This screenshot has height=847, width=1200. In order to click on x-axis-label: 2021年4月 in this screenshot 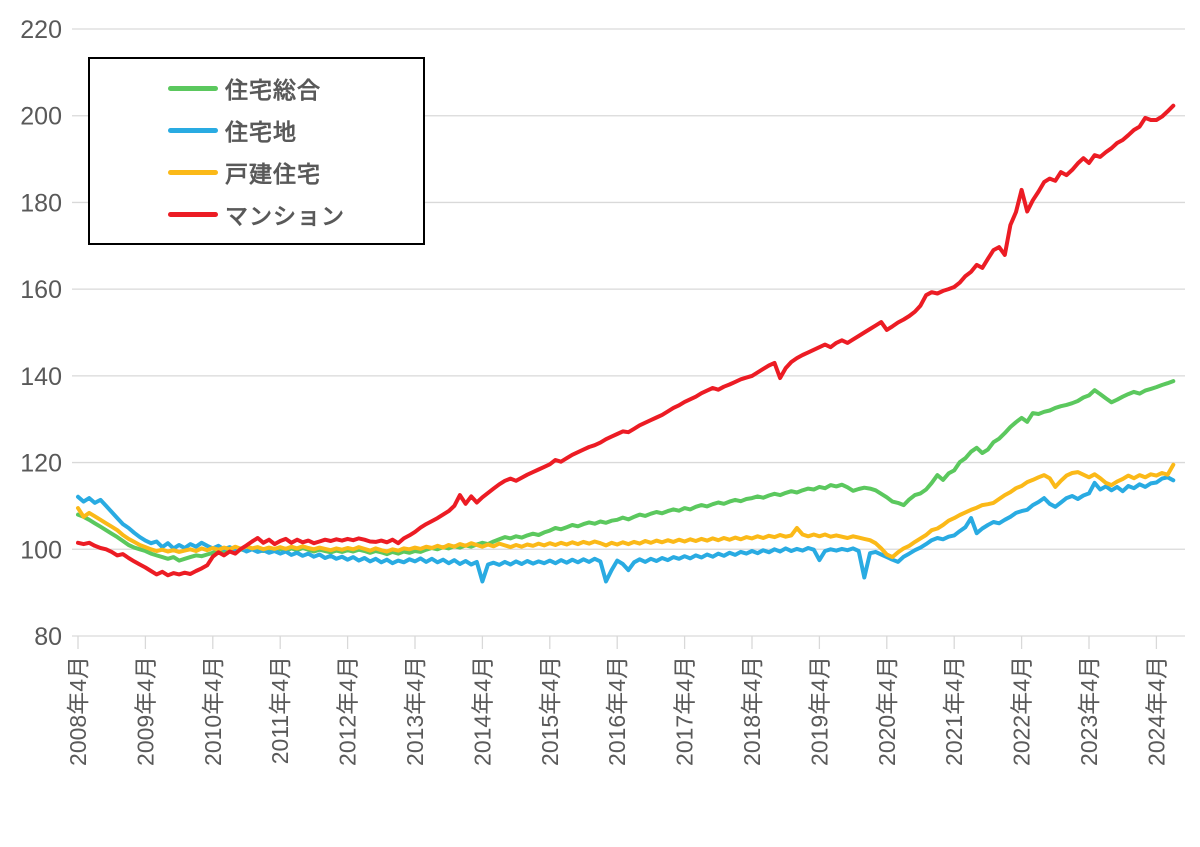, I will do `click(954, 711)`.